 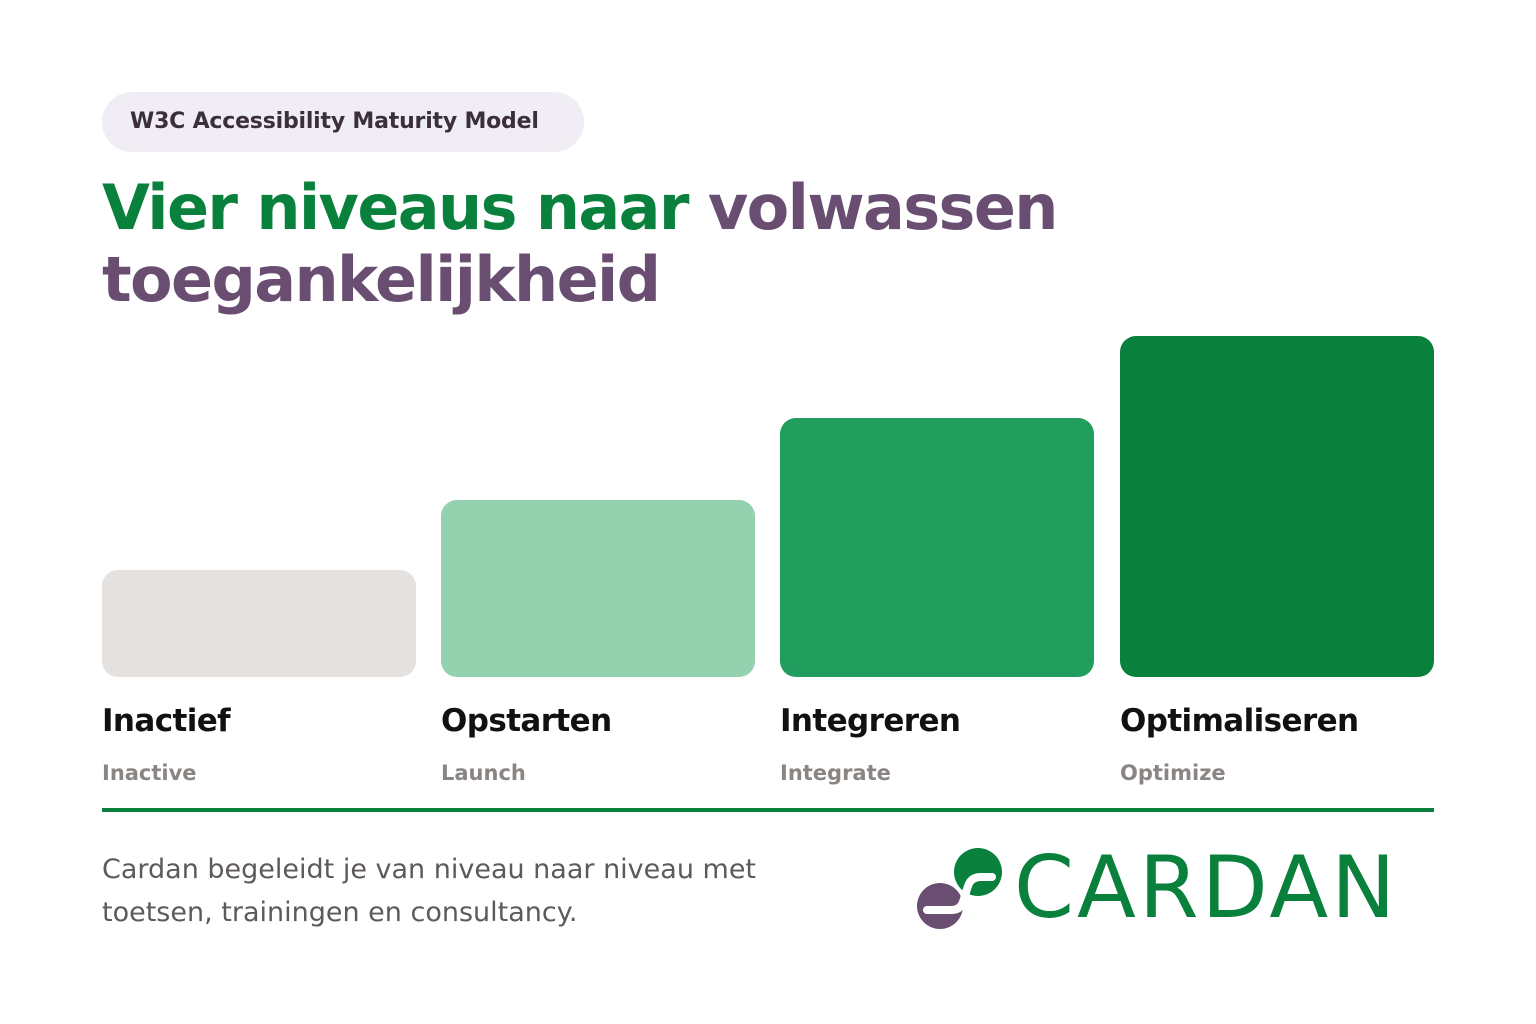 What do you see at coordinates (405, 207) in the screenshot?
I see `title-highlight: Vier niveaus naar` at bounding box center [405, 207].